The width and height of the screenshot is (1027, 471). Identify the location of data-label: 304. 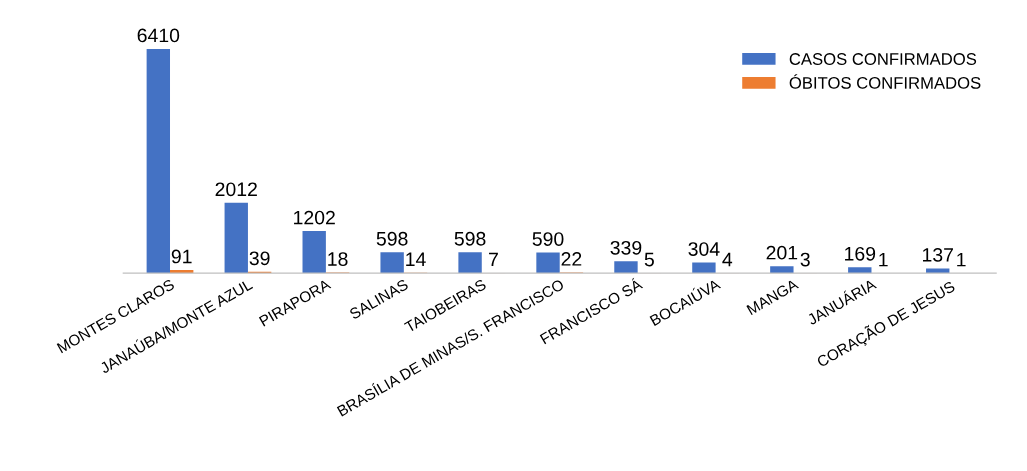
(704, 249).